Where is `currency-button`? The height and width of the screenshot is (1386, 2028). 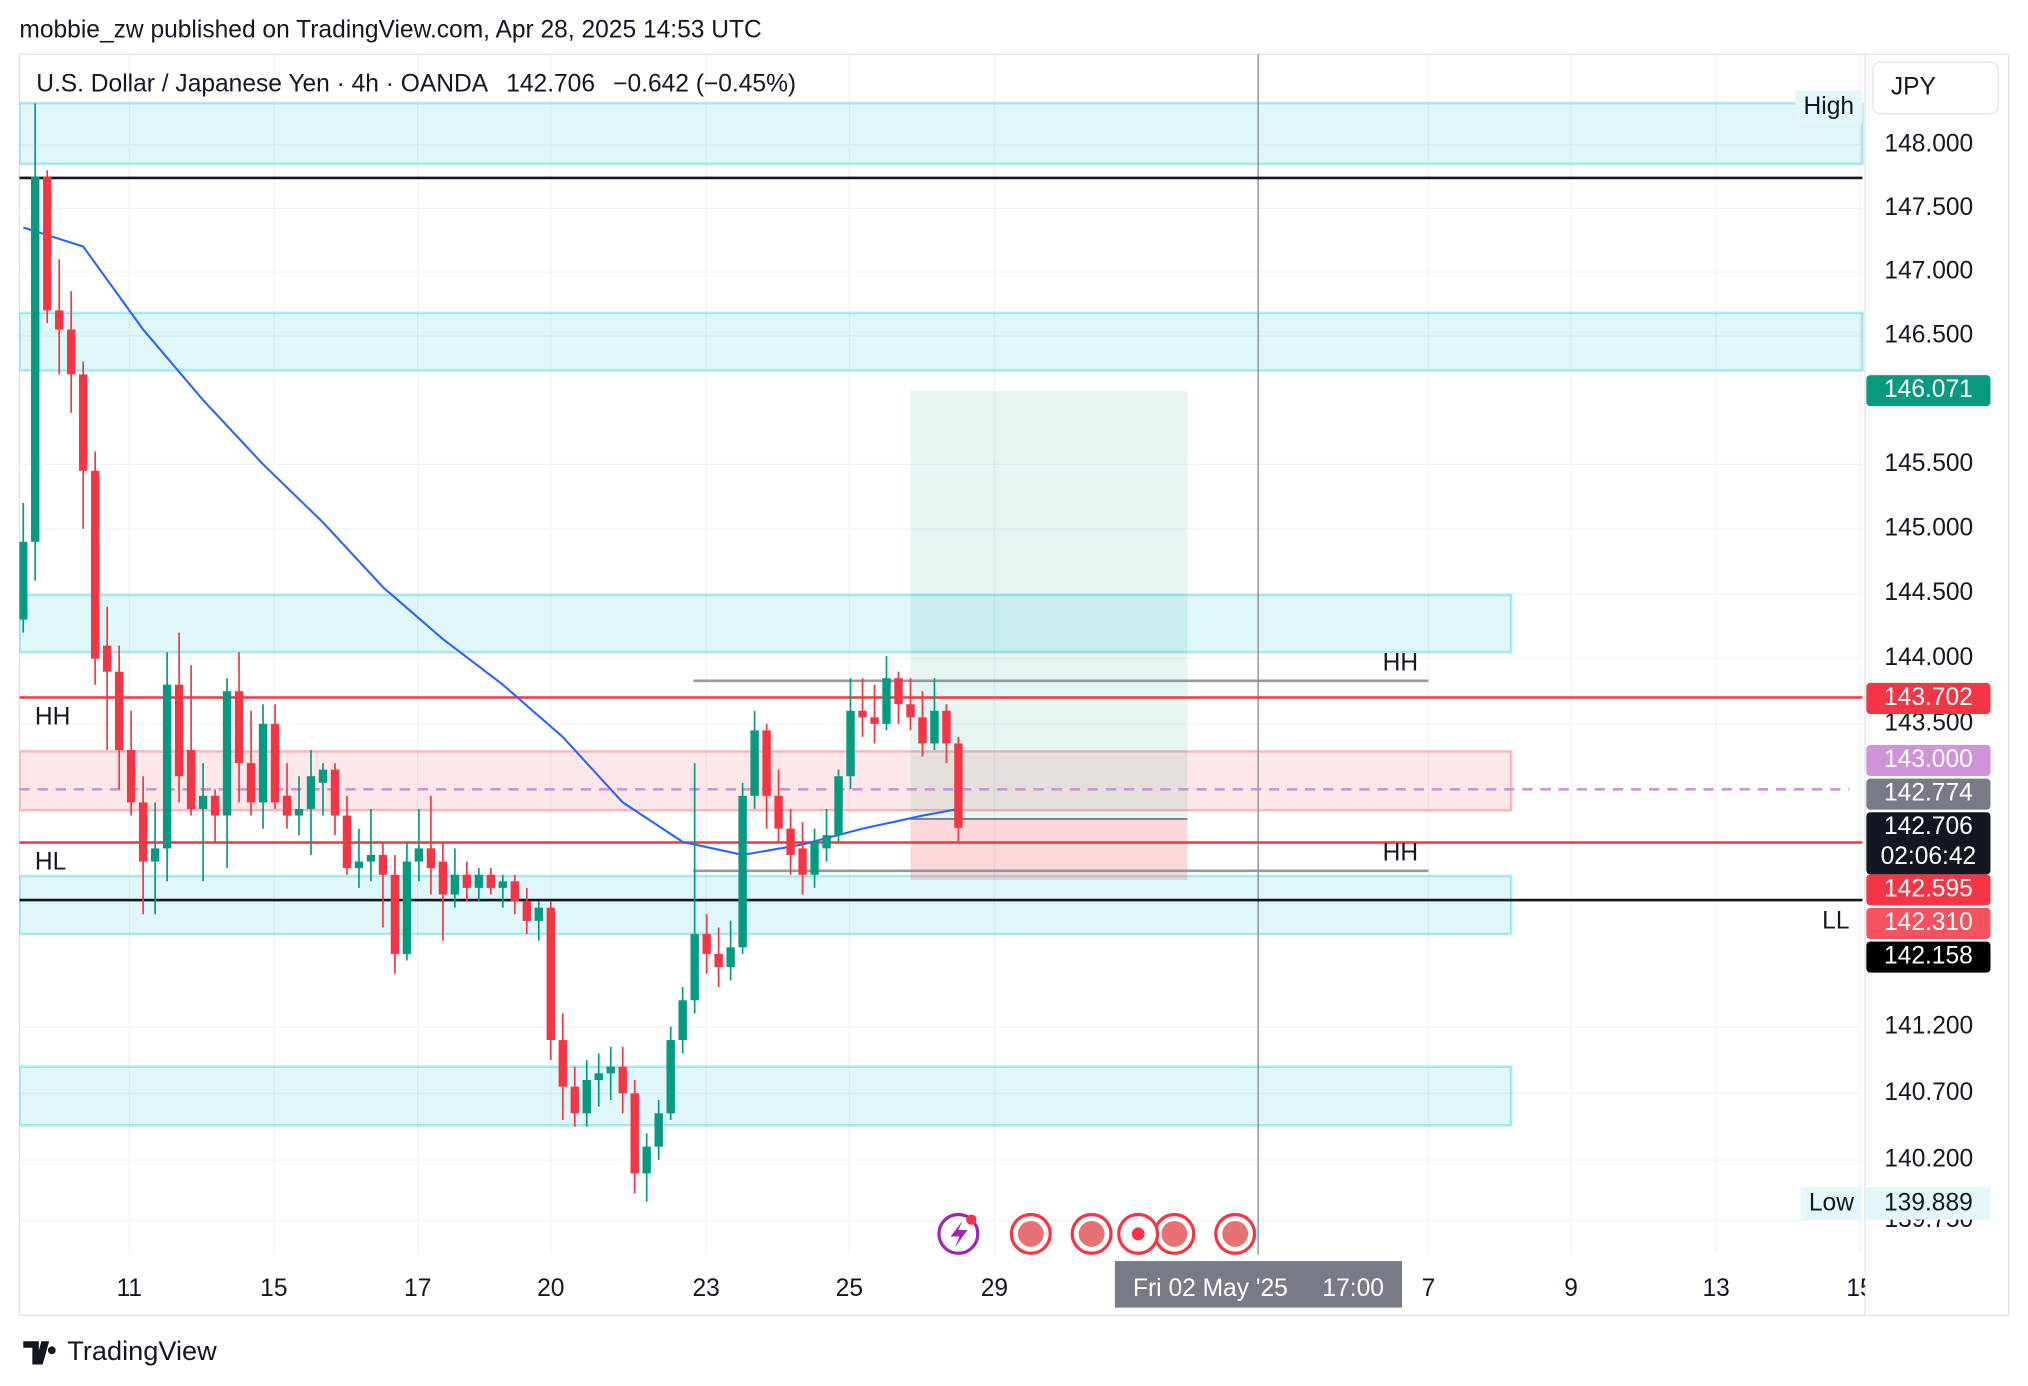
currency-button is located at coordinates (1935, 88).